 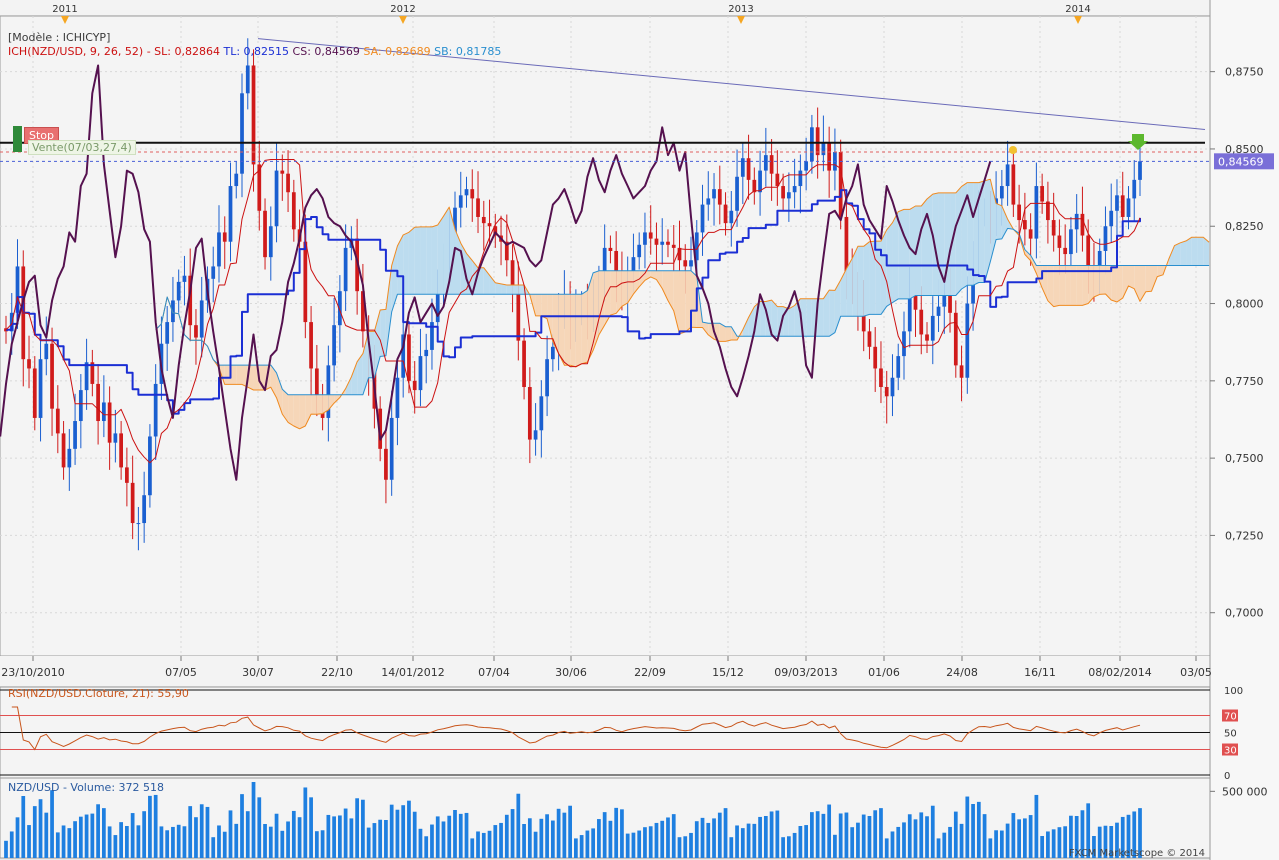 I want to click on last-price-tag-label: 0,84569, so click(x=1241, y=161).